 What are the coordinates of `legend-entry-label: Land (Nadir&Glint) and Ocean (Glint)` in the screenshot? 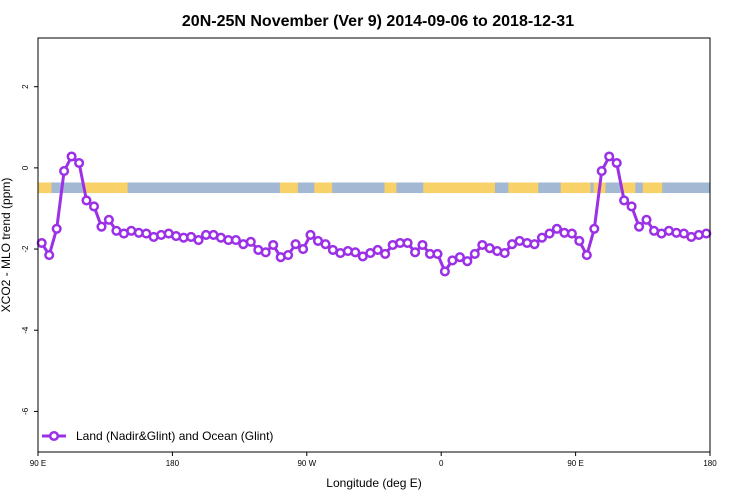 It's located at (174, 436).